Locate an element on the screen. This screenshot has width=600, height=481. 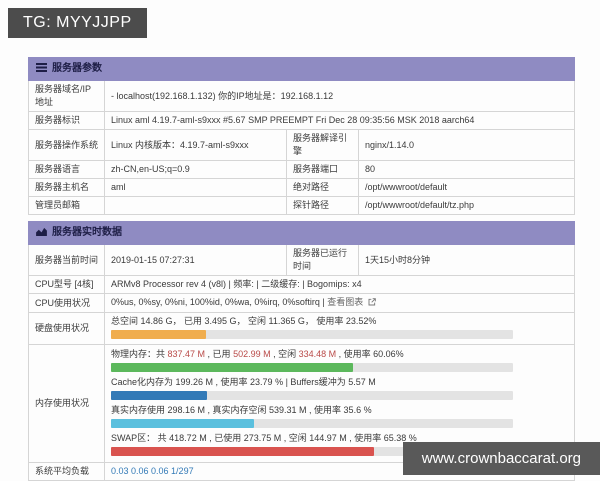
swap-bar-track is located at coordinates (312, 451).